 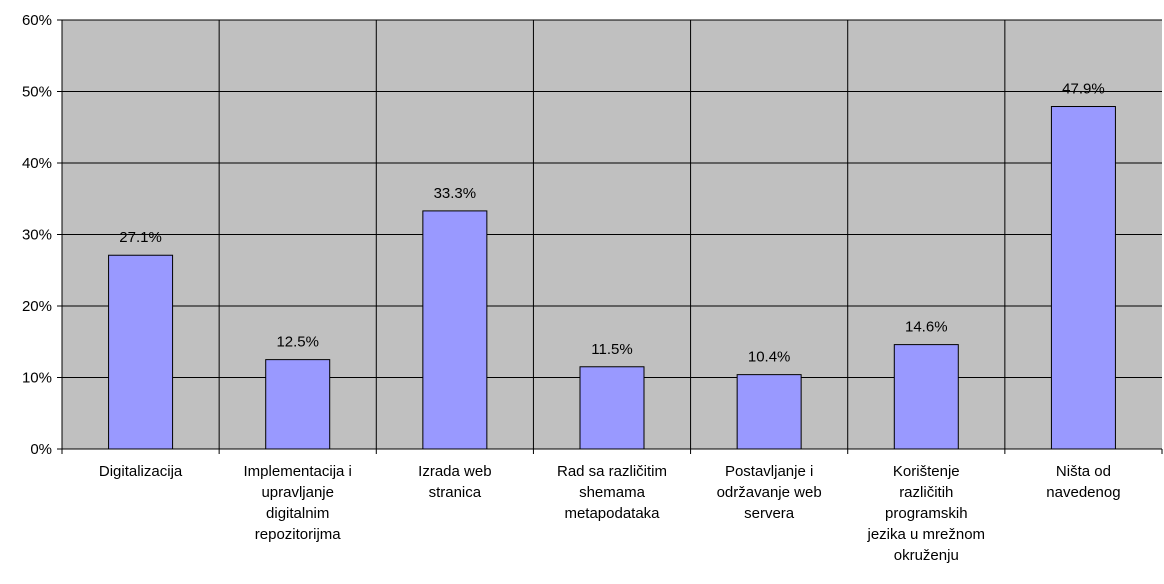 I want to click on category-label-line: Digitalizacija, so click(x=141, y=471).